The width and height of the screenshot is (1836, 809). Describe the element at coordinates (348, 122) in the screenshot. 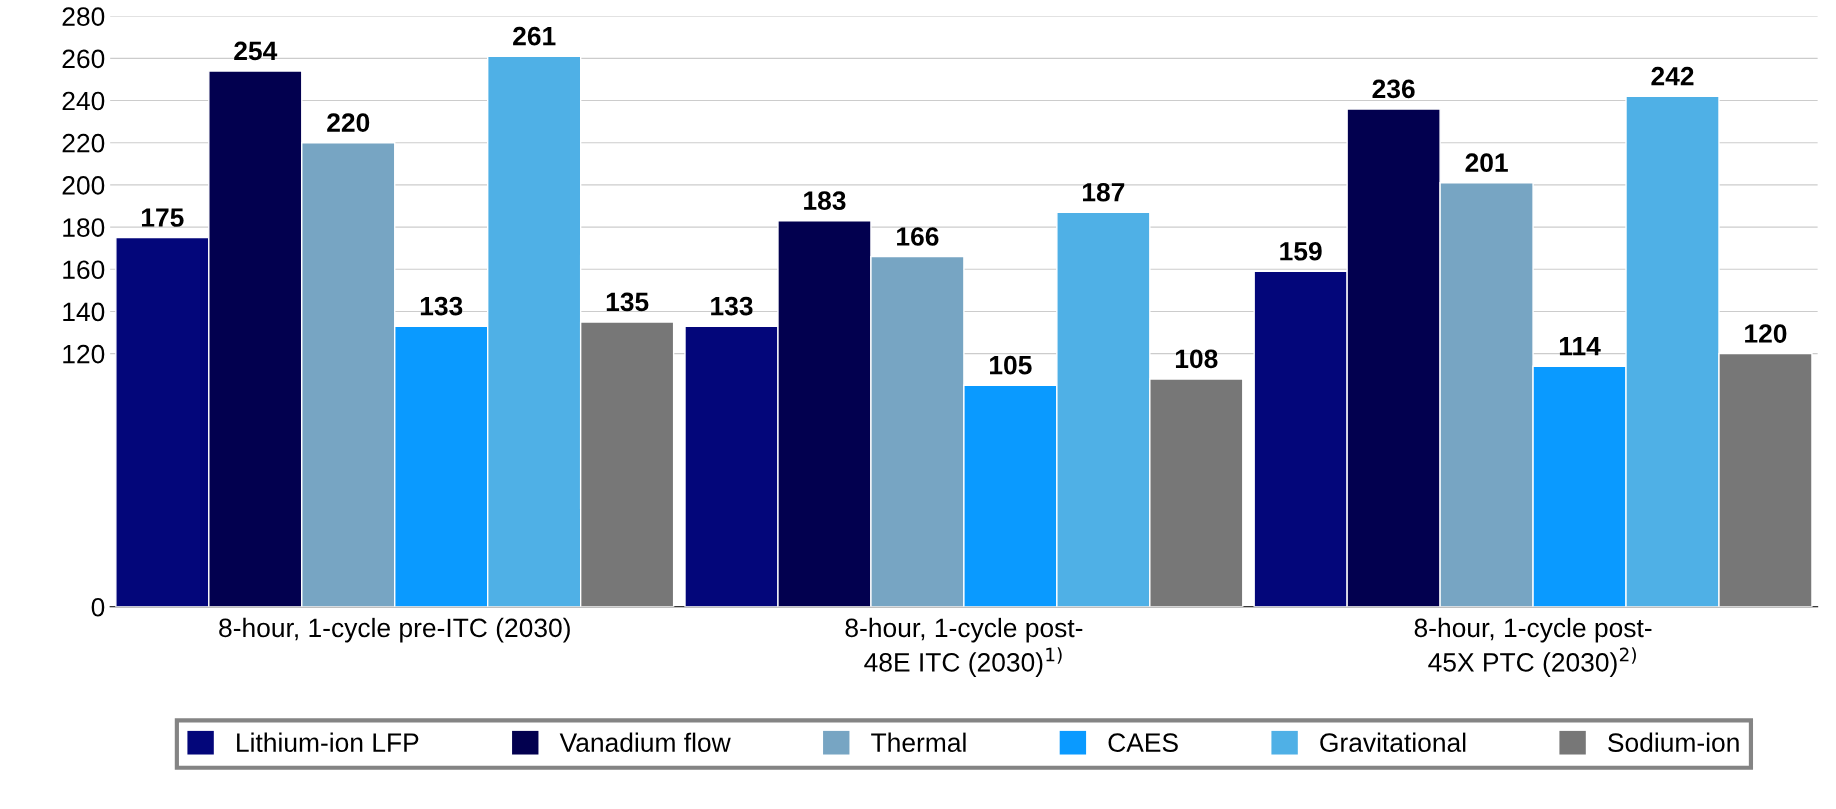

I see `data-label: 220` at that location.